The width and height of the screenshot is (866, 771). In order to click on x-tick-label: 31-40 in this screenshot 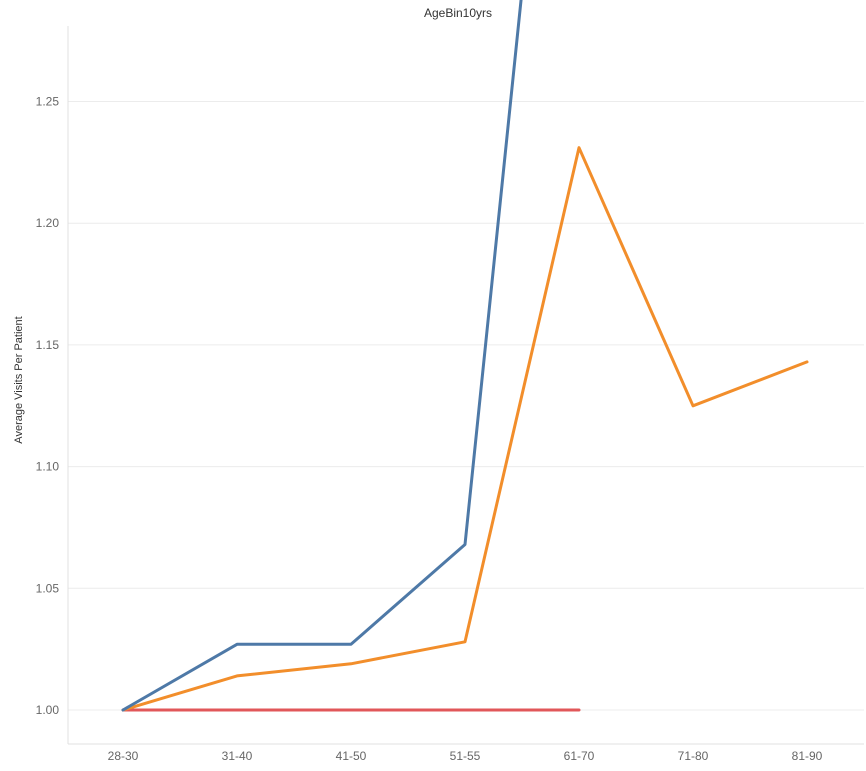, I will do `click(237, 756)`.